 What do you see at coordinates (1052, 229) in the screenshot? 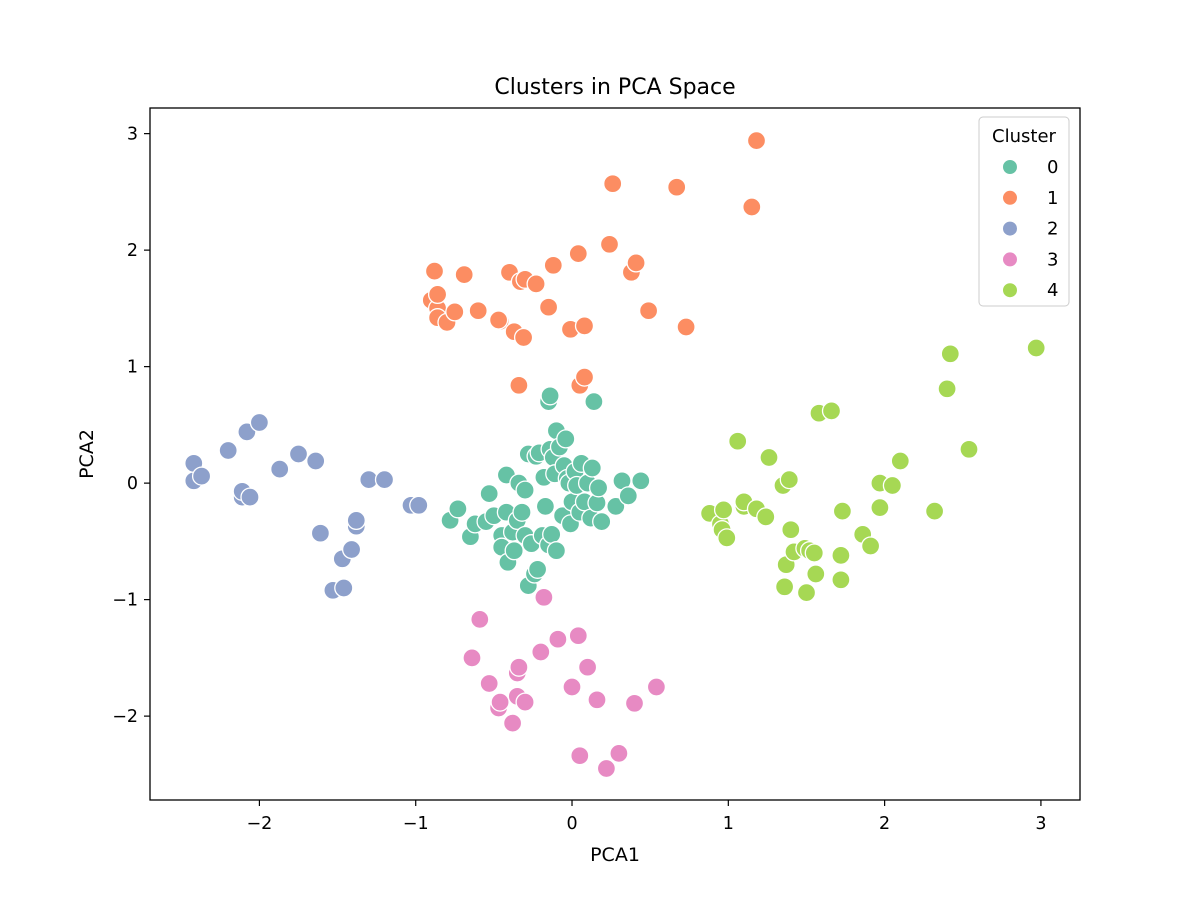
I see `legend-label: 2` at bounding box center [1052, 229].